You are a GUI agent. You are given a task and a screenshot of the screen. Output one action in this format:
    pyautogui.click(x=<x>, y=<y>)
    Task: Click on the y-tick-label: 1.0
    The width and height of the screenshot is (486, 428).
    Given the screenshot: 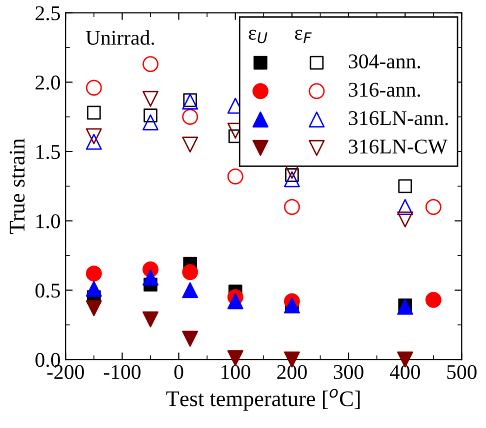 What is the action you would take?
    pyautogui.click(x=48, y=221)
    